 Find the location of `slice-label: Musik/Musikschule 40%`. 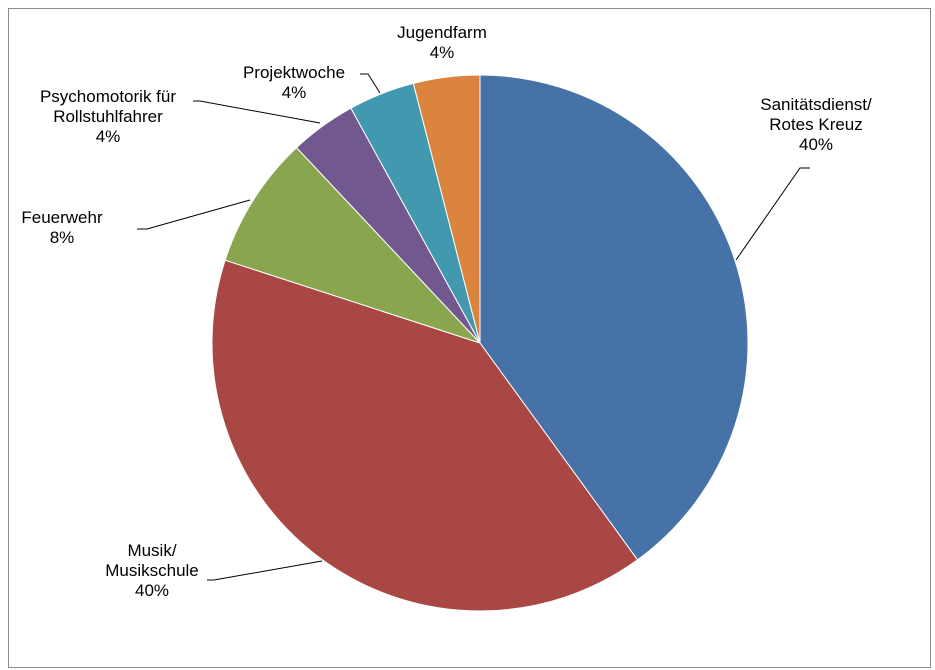

slice-label: Musik/Musikschule 40% is located at coordinates (152, 570).